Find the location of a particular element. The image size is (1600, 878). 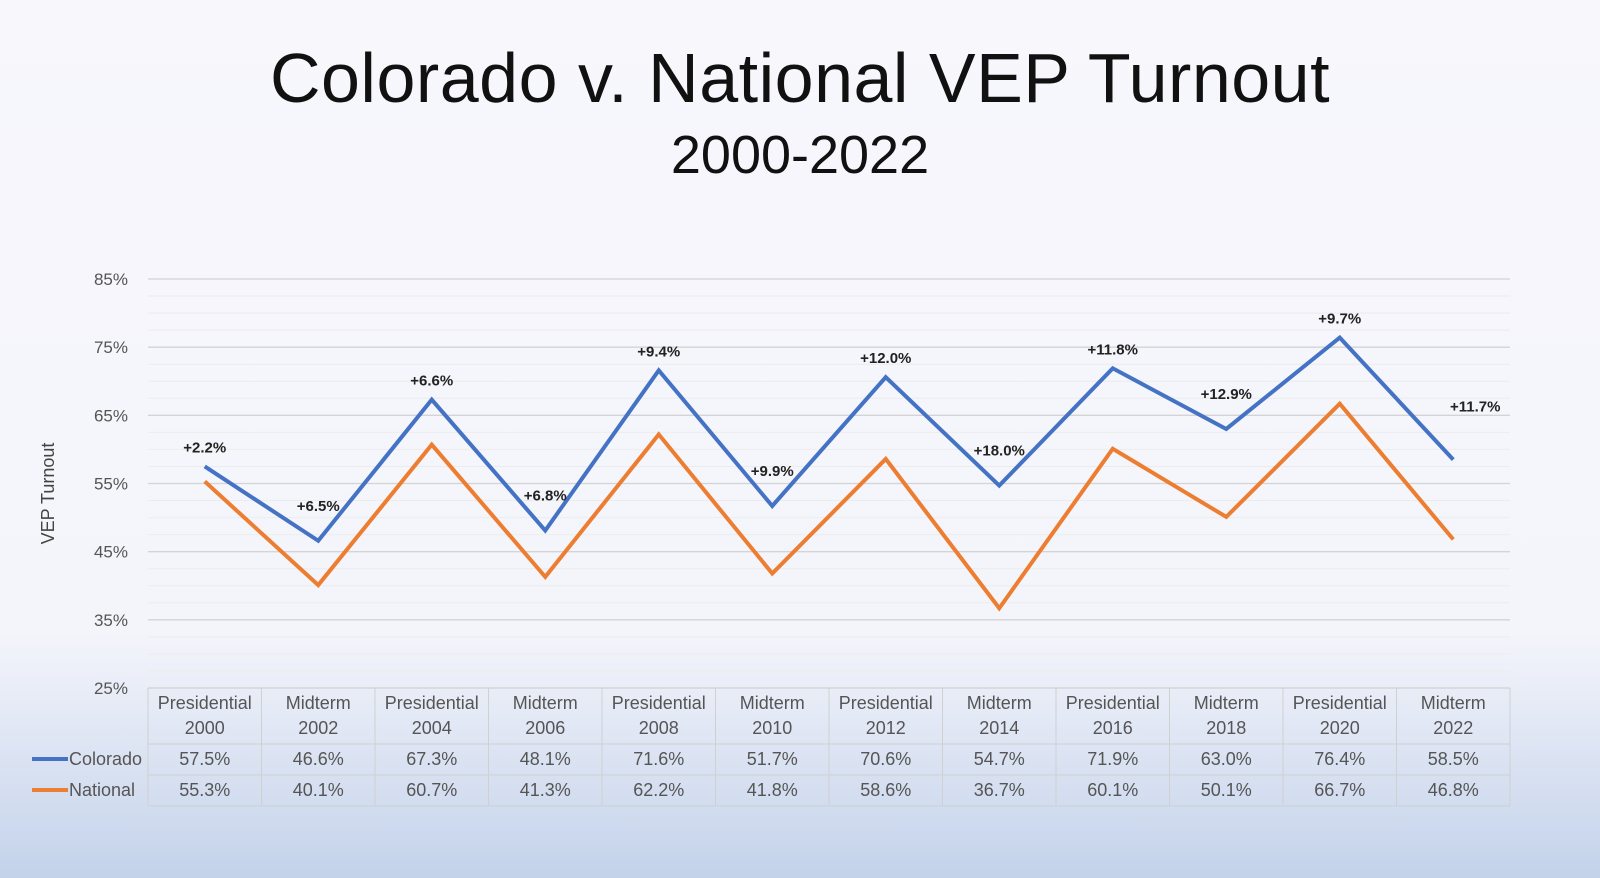

x-category-year: 2020 is located at coordinates (1340, 728).